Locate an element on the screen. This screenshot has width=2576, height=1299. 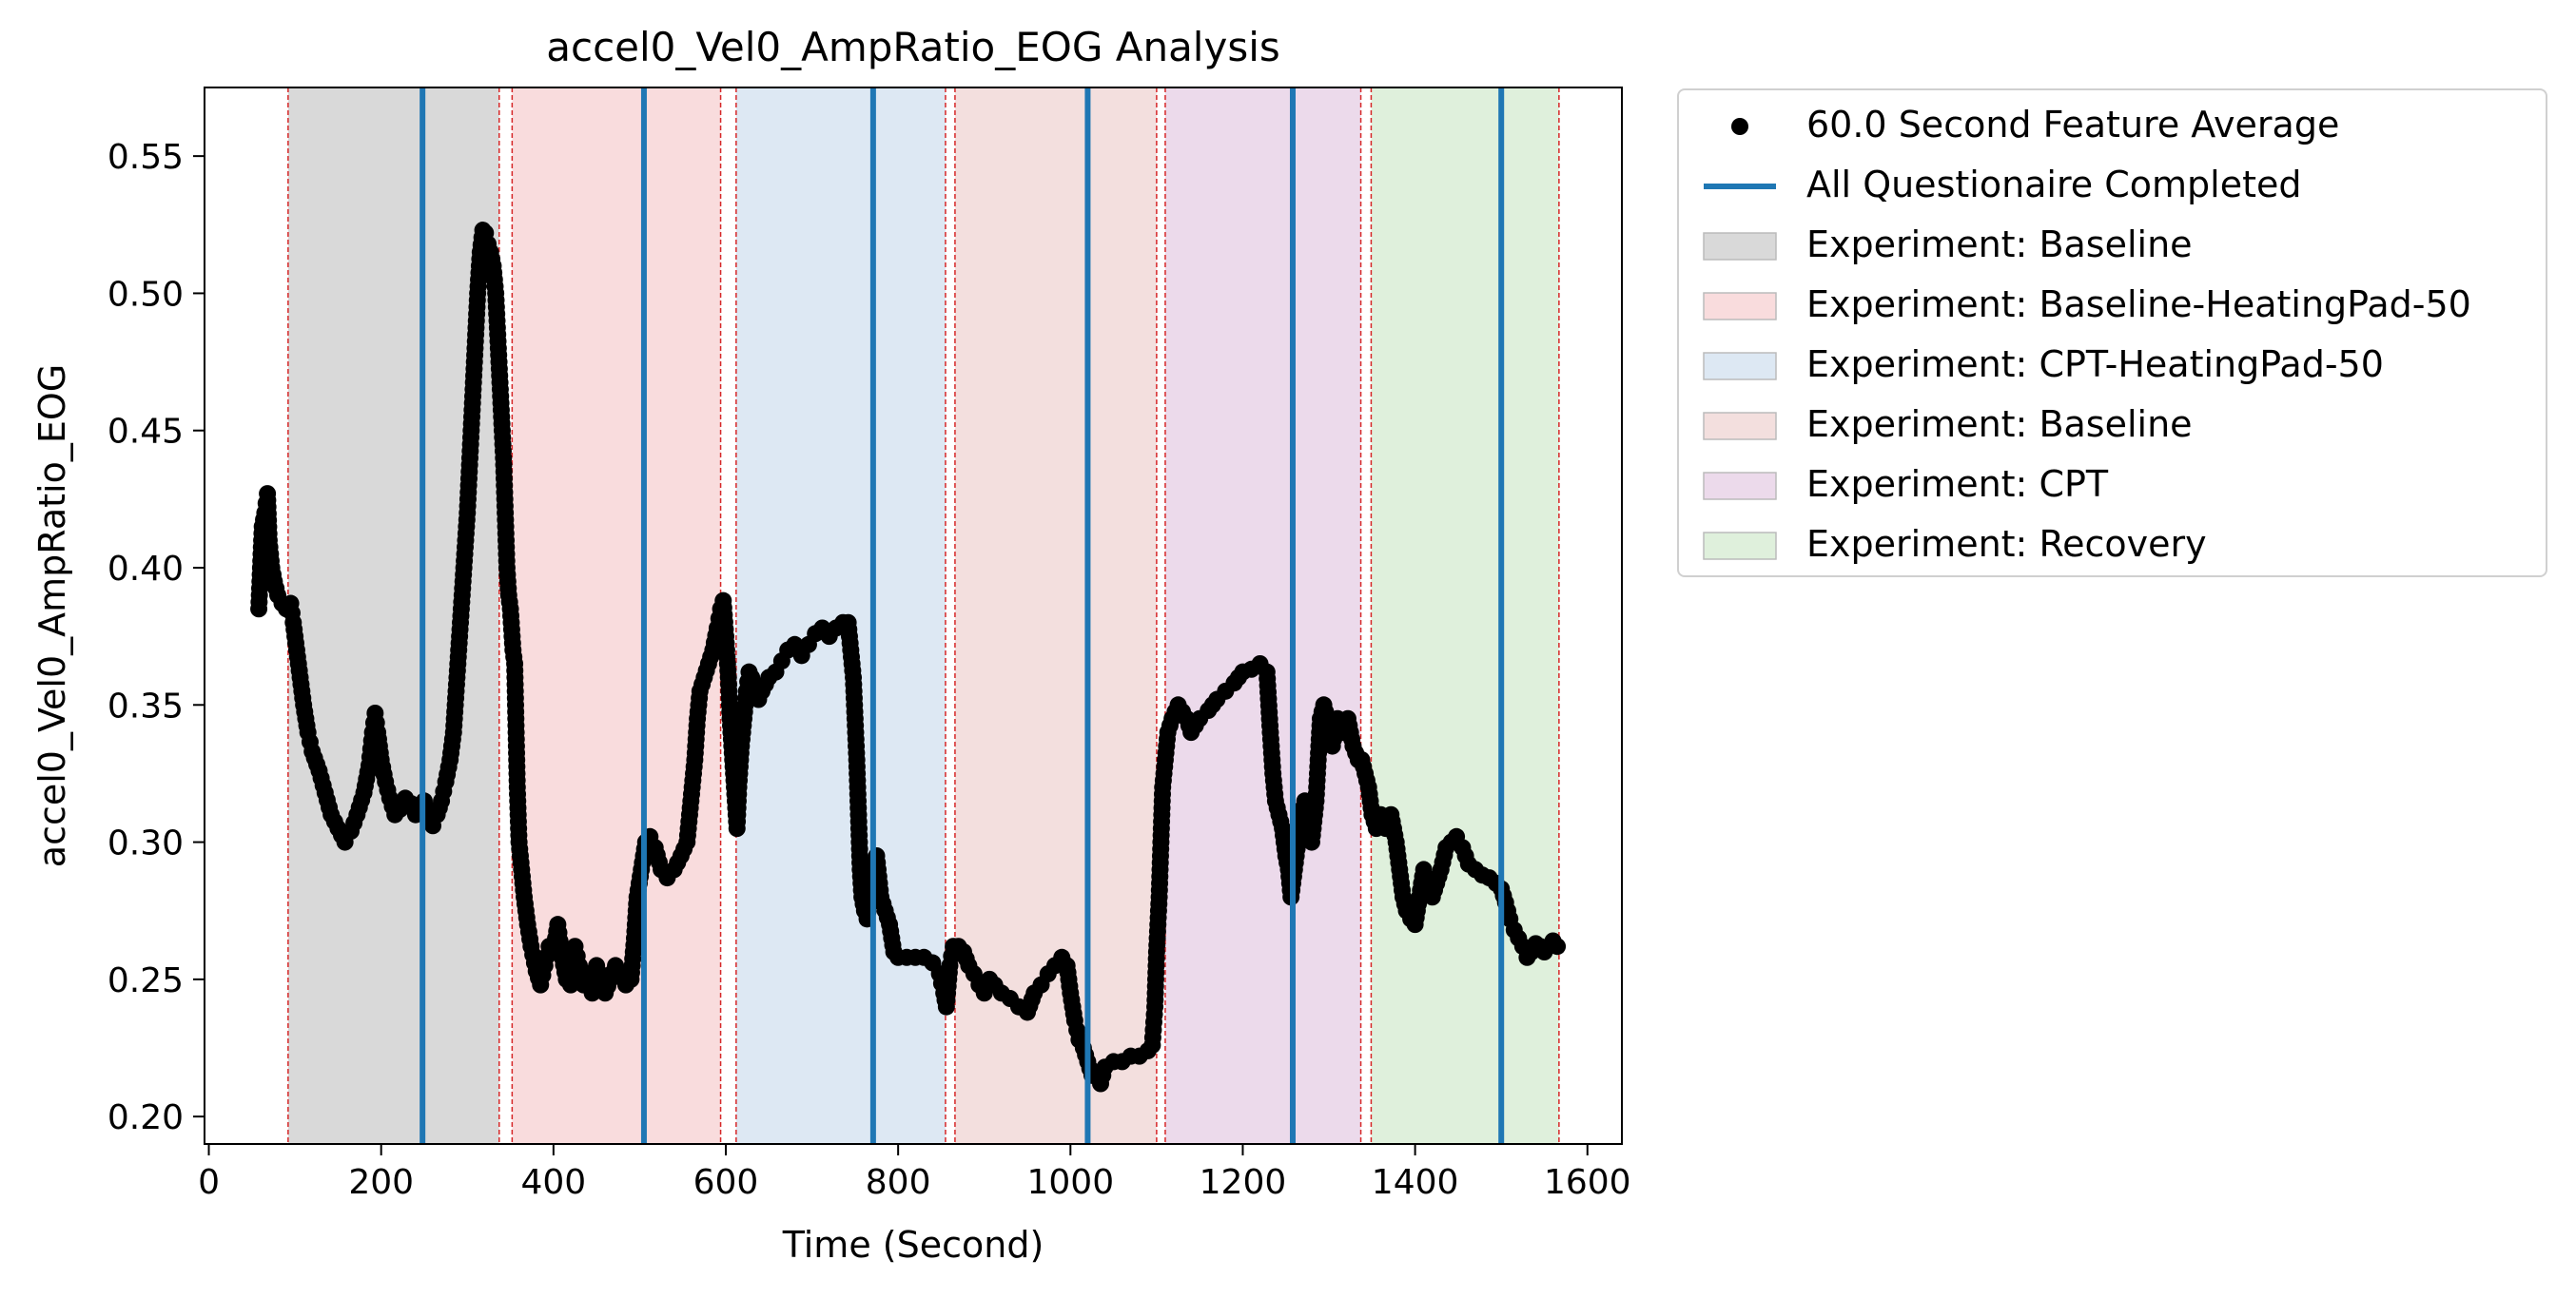
legend-item-6: Experiment: CPT is located at coordinates (2112, 486).